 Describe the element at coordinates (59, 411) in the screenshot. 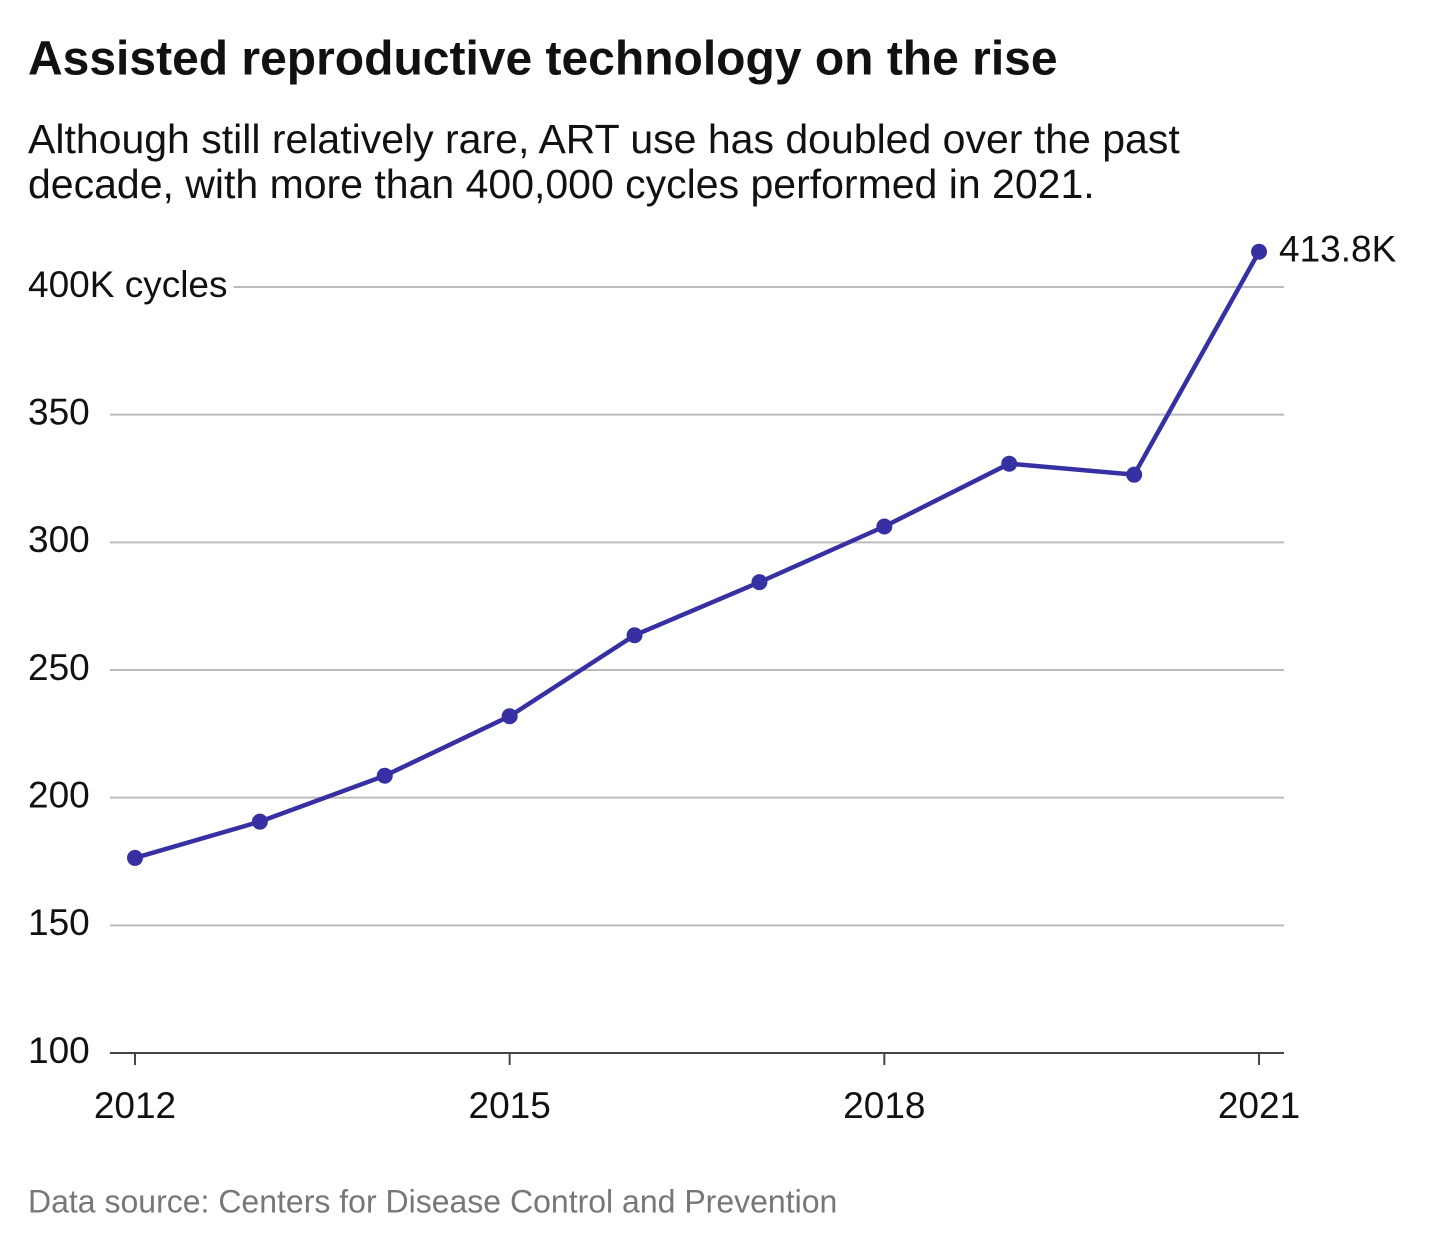

I see `y-tick-label: 350` at that location.